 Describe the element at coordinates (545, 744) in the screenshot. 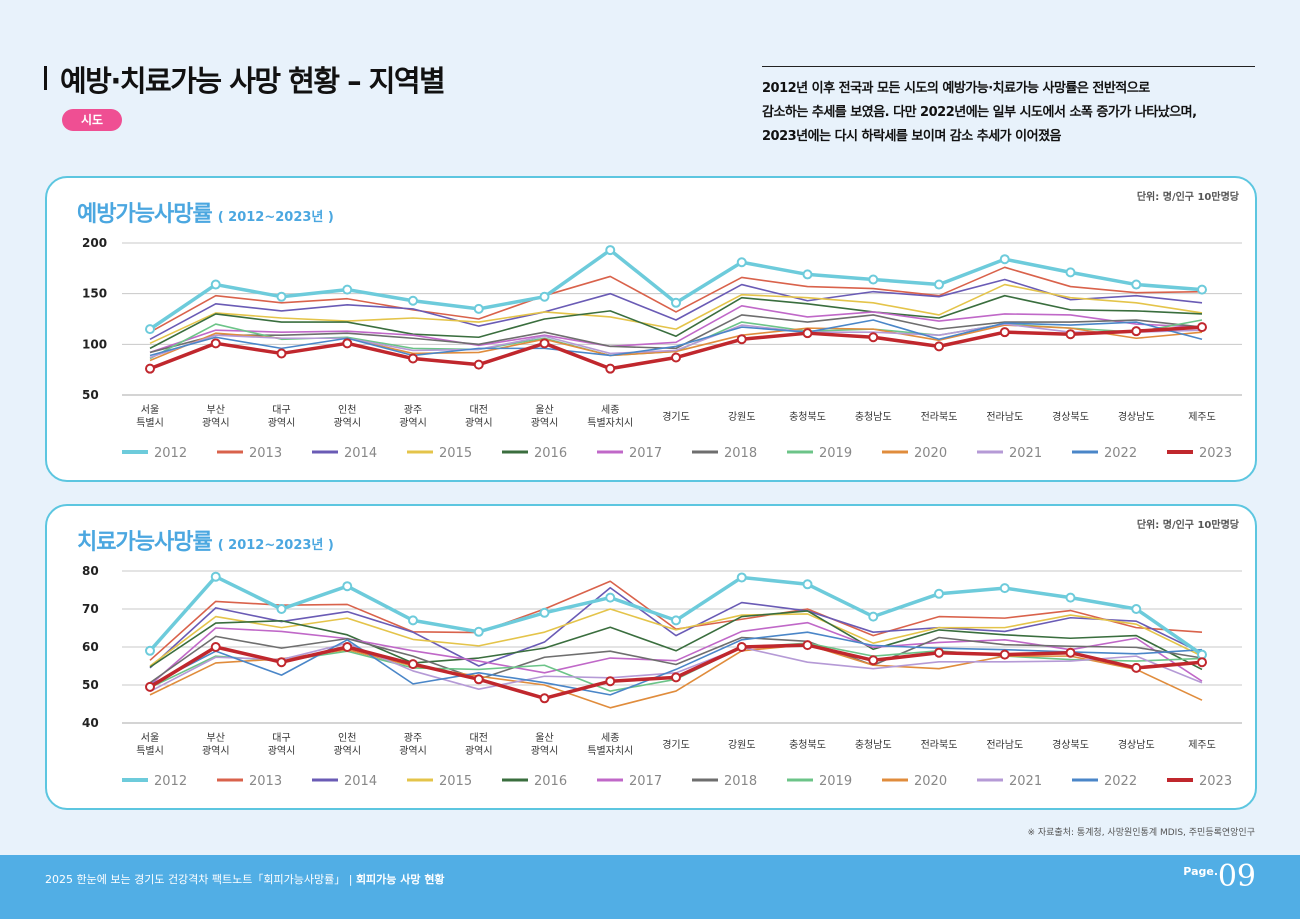

I see `x-tick-label: 울산 광역시` at that location.